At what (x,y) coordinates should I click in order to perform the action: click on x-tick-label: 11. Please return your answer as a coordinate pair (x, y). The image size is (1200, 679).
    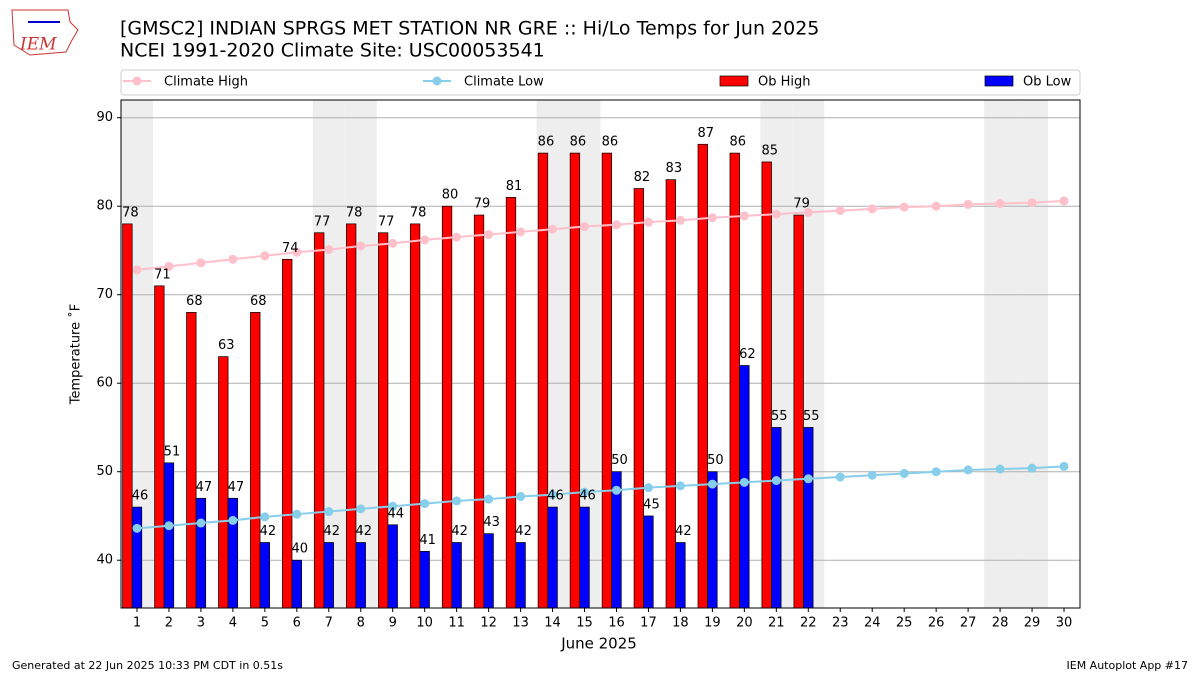
    Looking at the image, I should click on (456, 623).